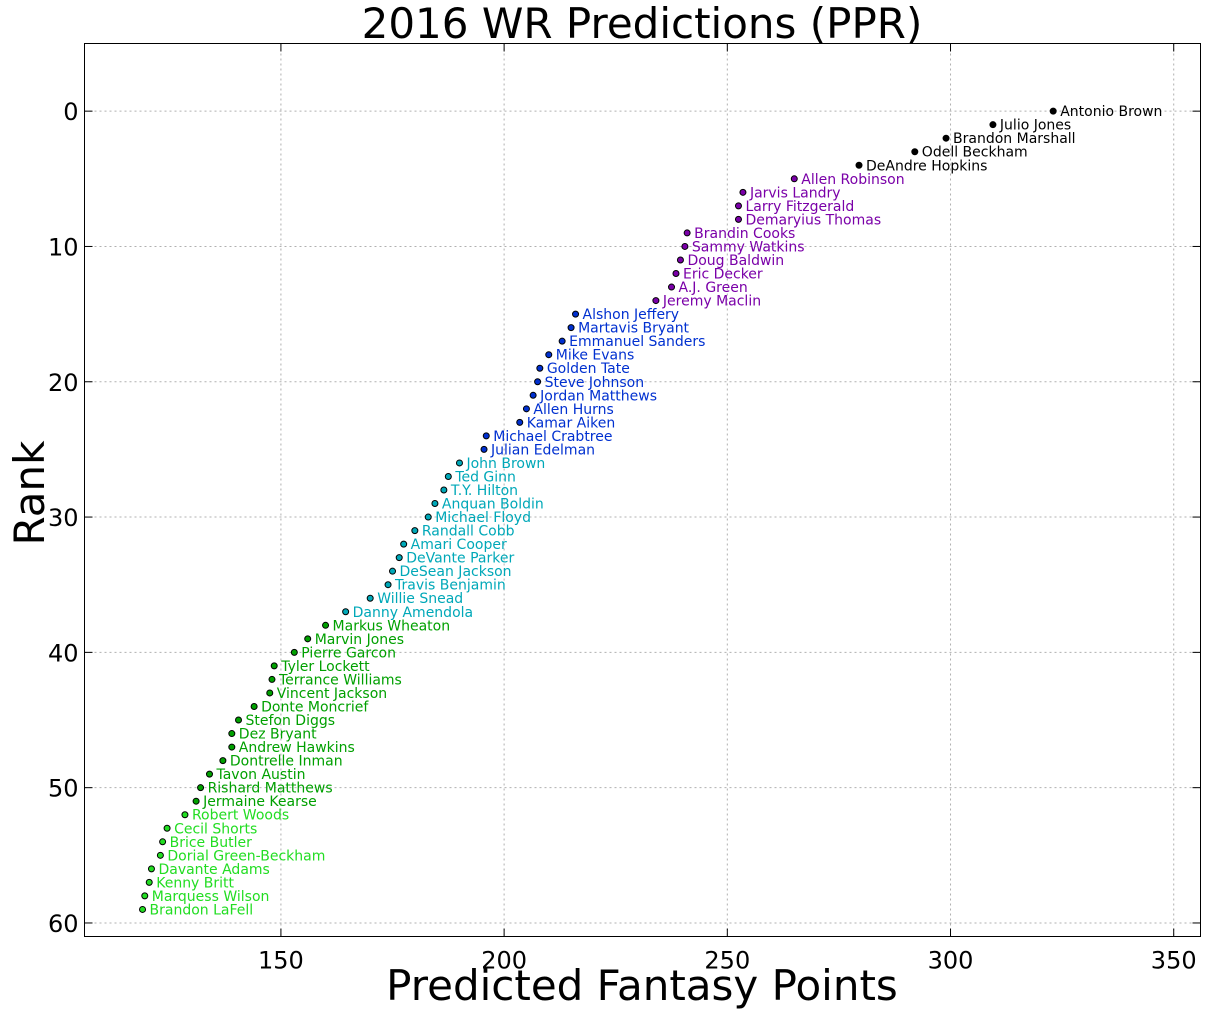  Describe the element at coordinates (413, 613) in the screenshot. I see `data-point-label: Danny Amendola` at that location.